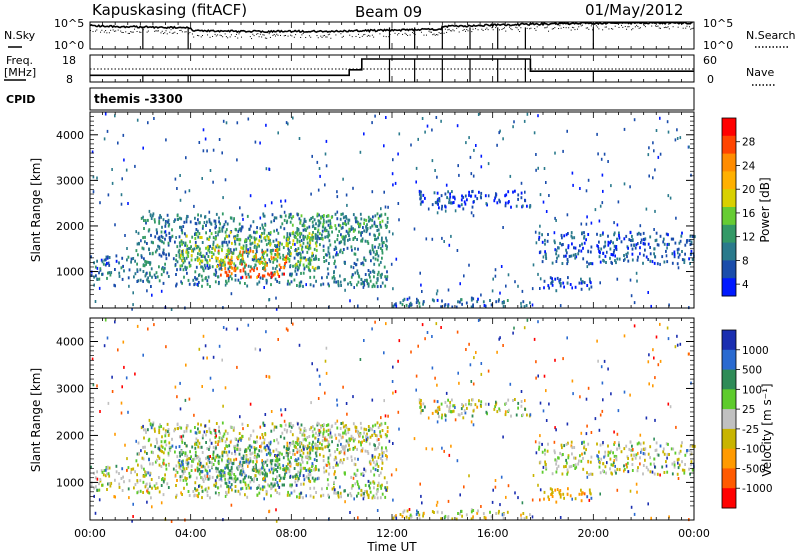 This screenshot has width=800, height=554. What do you see at coordinates (138, 99) in the screenshot?
I see `cpid-value: themis -3300` at bounding box center [138, 99].